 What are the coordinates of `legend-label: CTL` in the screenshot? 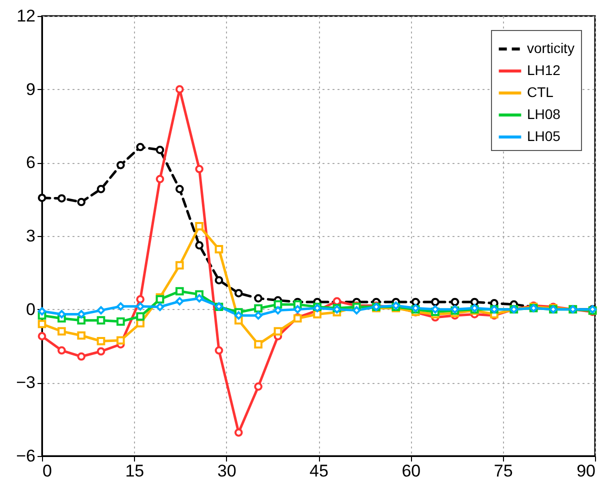 It's located at (540, 92).